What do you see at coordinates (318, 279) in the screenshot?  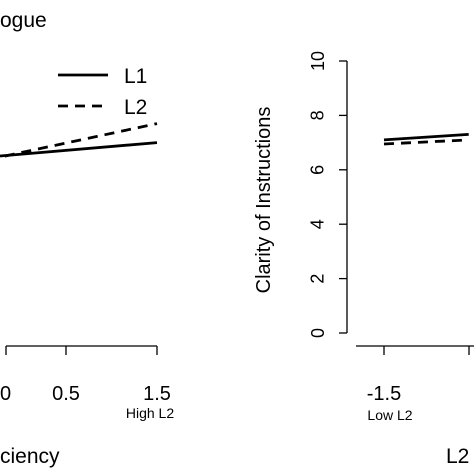 I see `y-tick-label: 2` at bounding box center [318, 279].